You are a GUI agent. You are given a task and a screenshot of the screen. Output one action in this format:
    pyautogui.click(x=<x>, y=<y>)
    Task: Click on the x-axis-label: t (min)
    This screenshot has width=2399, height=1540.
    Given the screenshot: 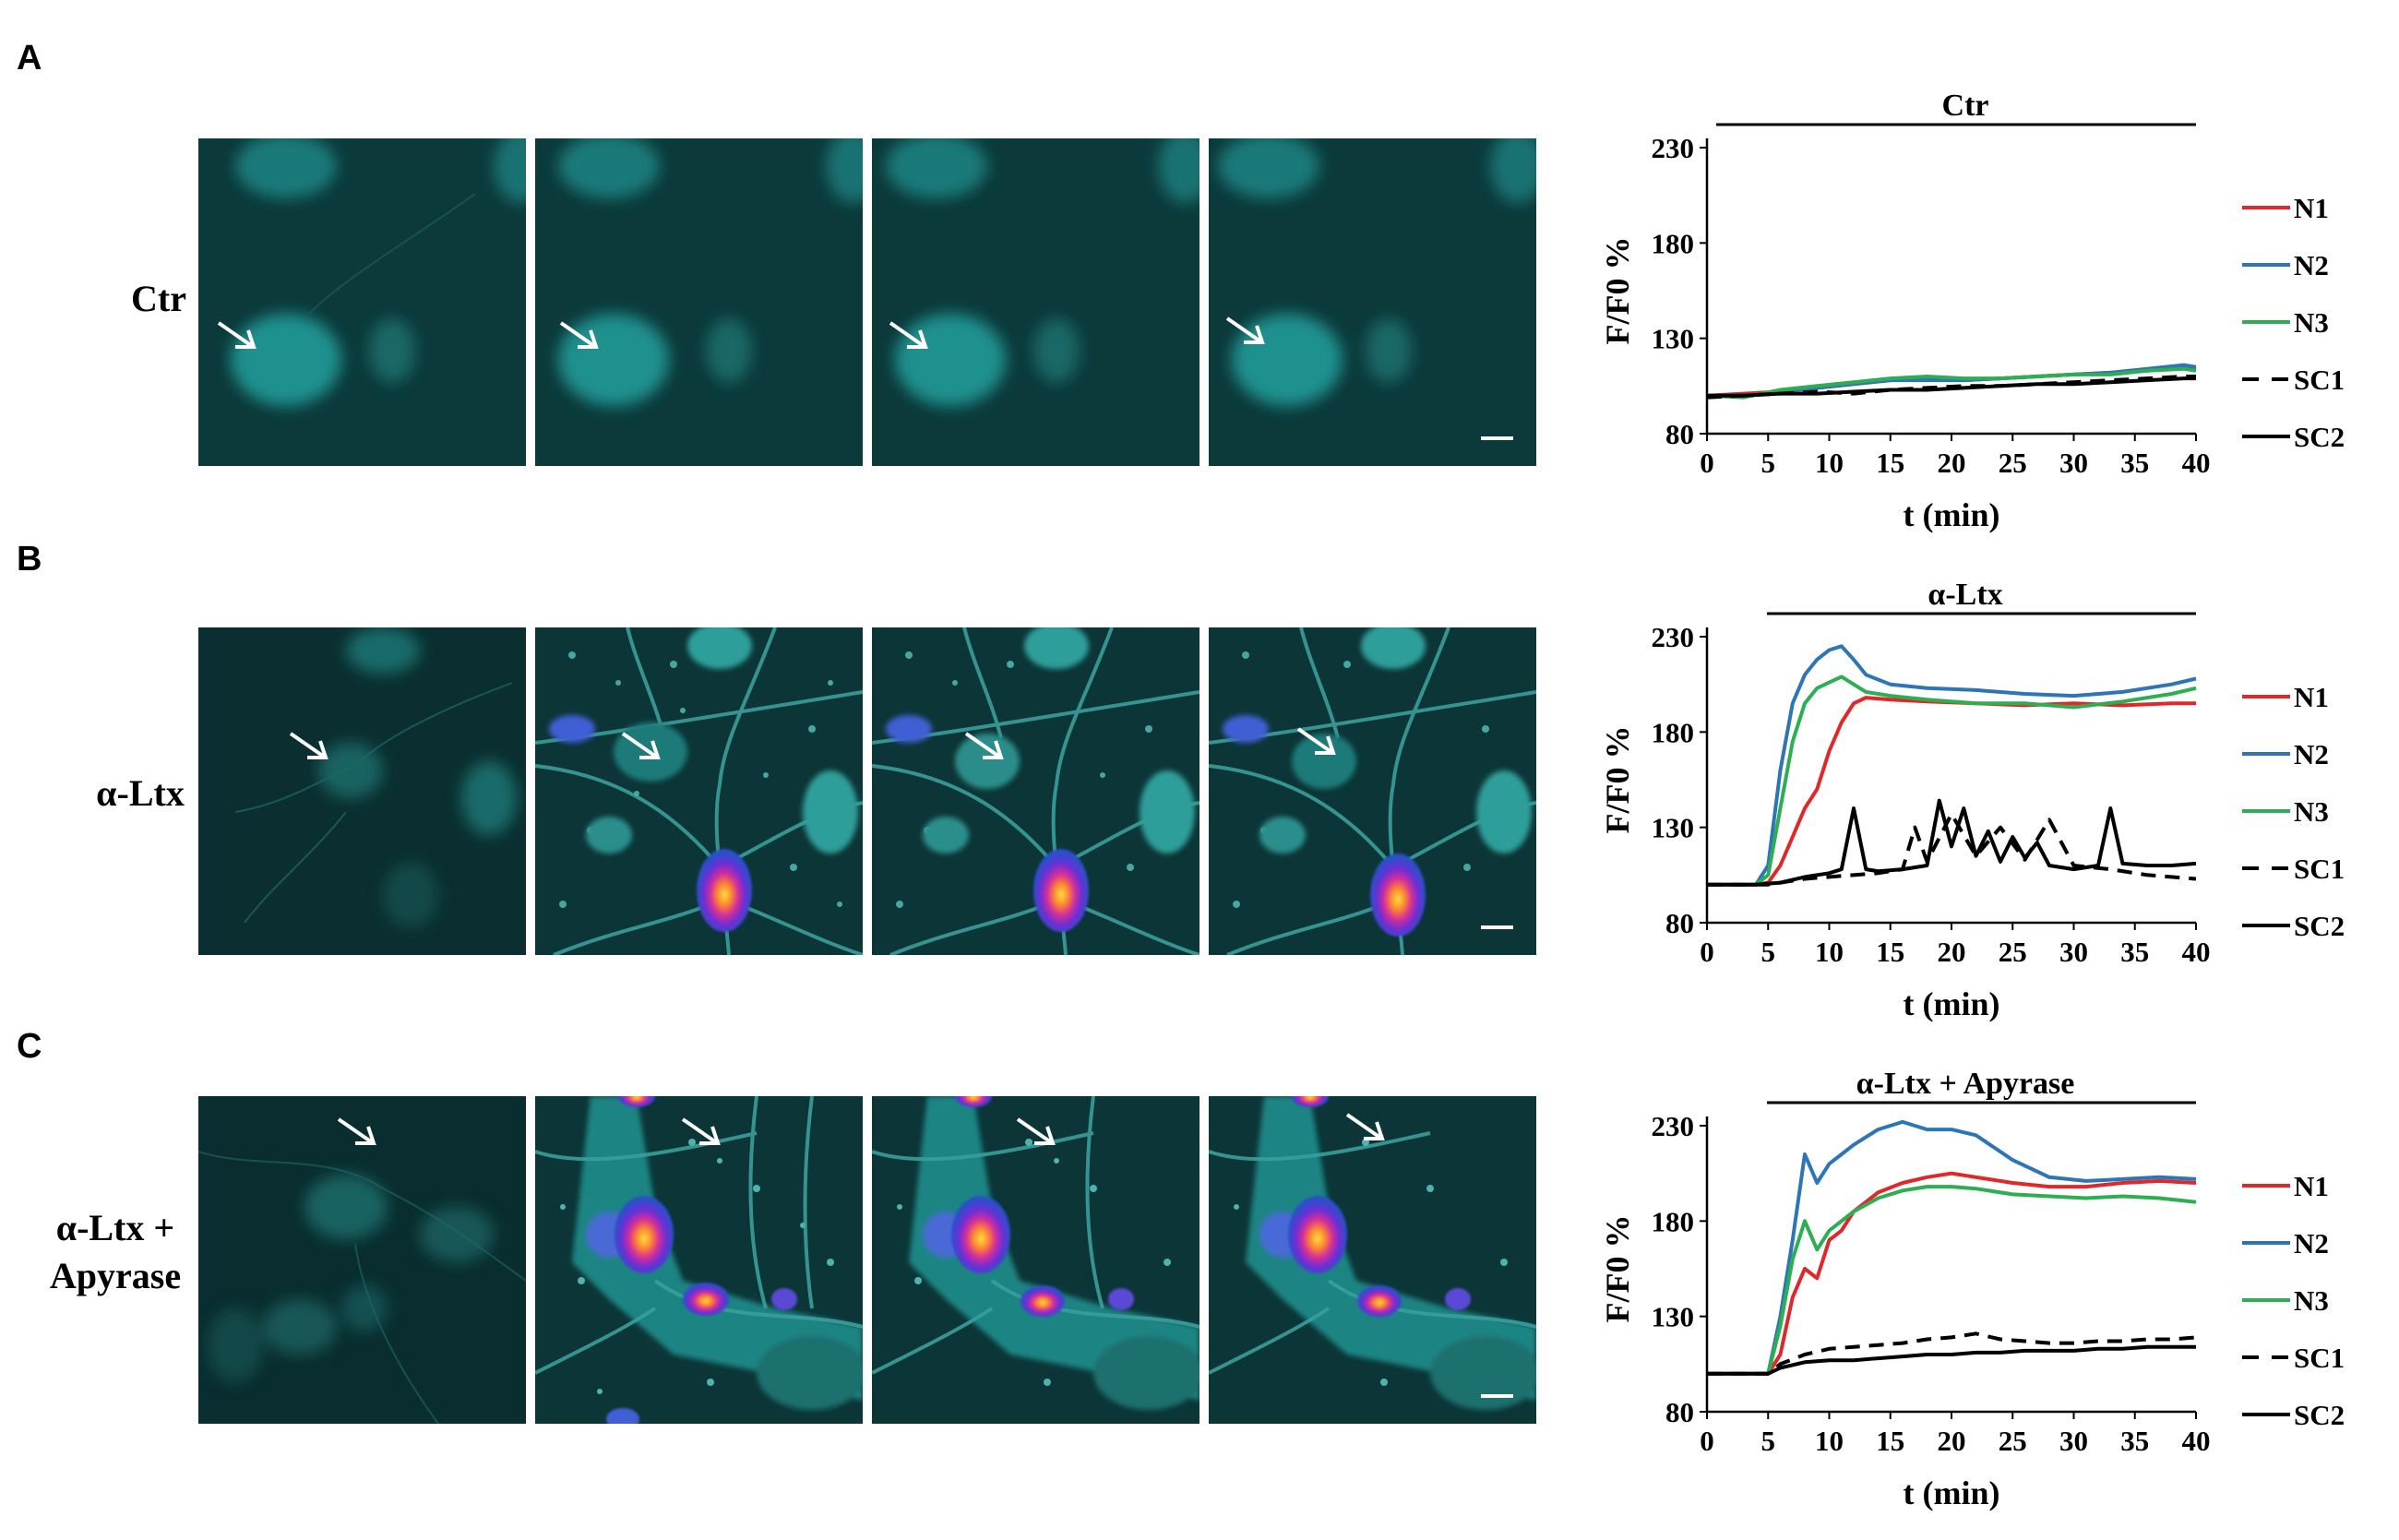 What is the action you would take?
    pyautogui.click(x=1952, y=1003)
    